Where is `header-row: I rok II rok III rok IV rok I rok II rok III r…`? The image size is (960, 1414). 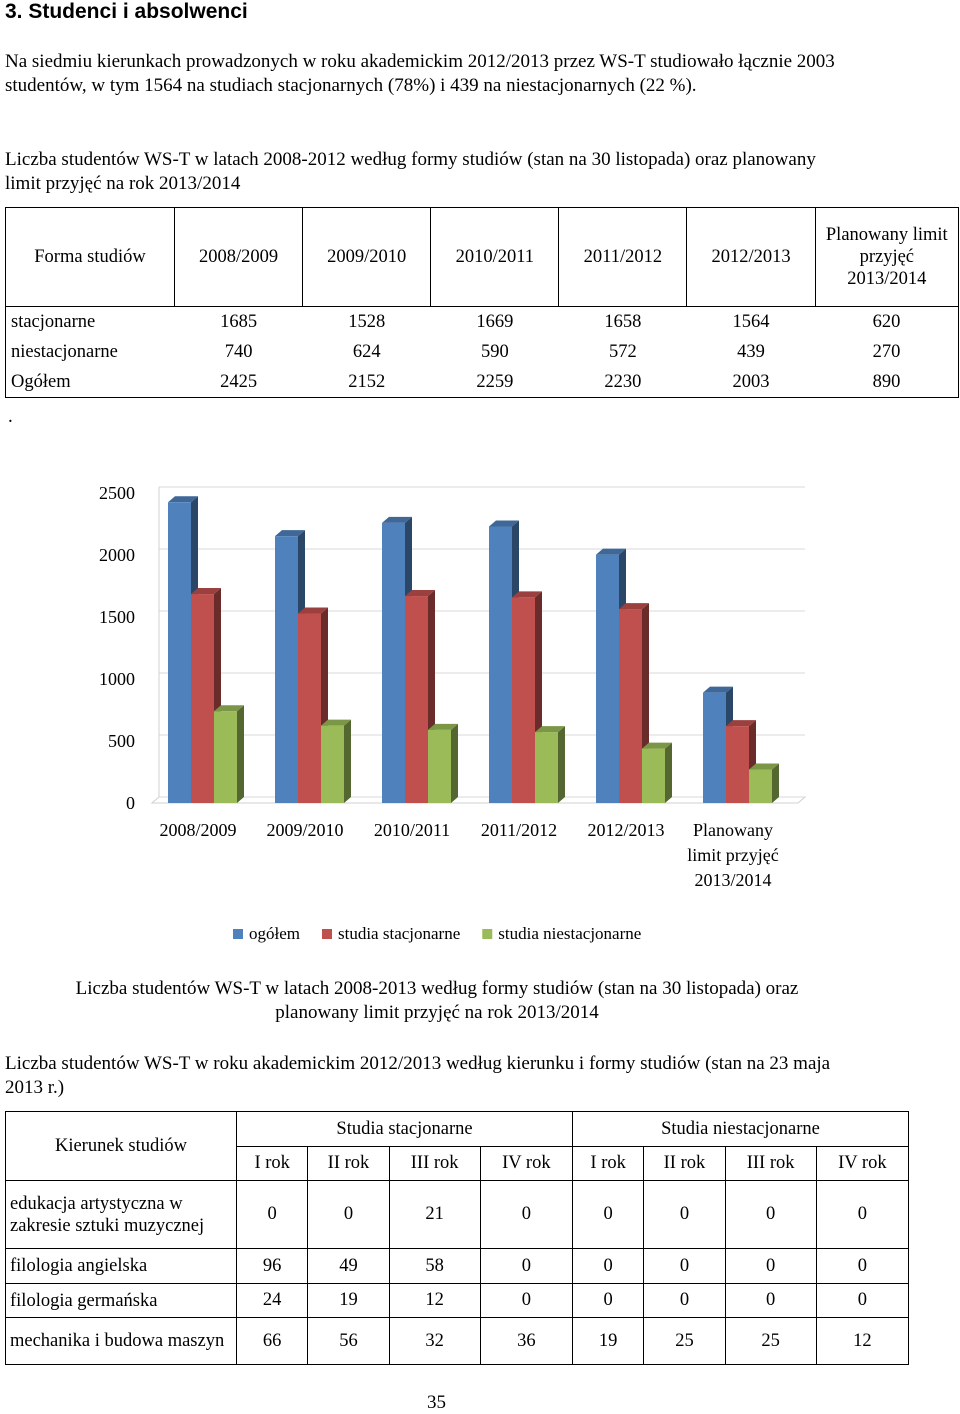
header-row: I rok II rok III rok IV rok I rok II rok III r… is located at coordinates (458, 1163).